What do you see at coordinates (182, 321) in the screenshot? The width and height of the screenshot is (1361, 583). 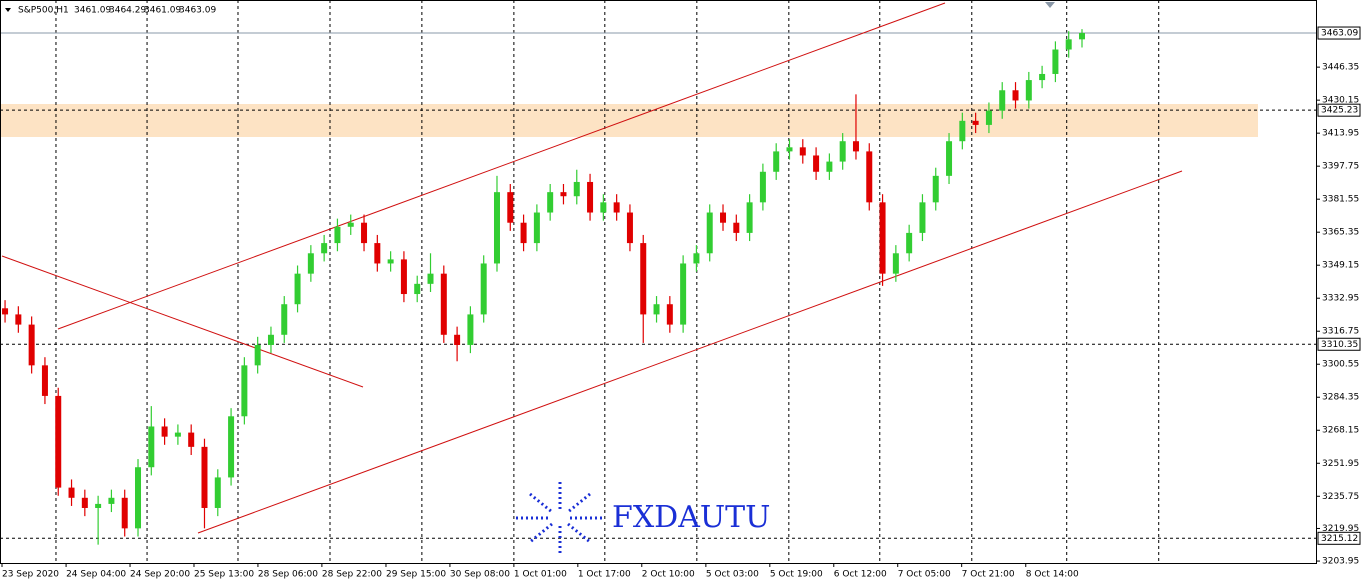 I see `trend-line` at bounding box center [182, 321].